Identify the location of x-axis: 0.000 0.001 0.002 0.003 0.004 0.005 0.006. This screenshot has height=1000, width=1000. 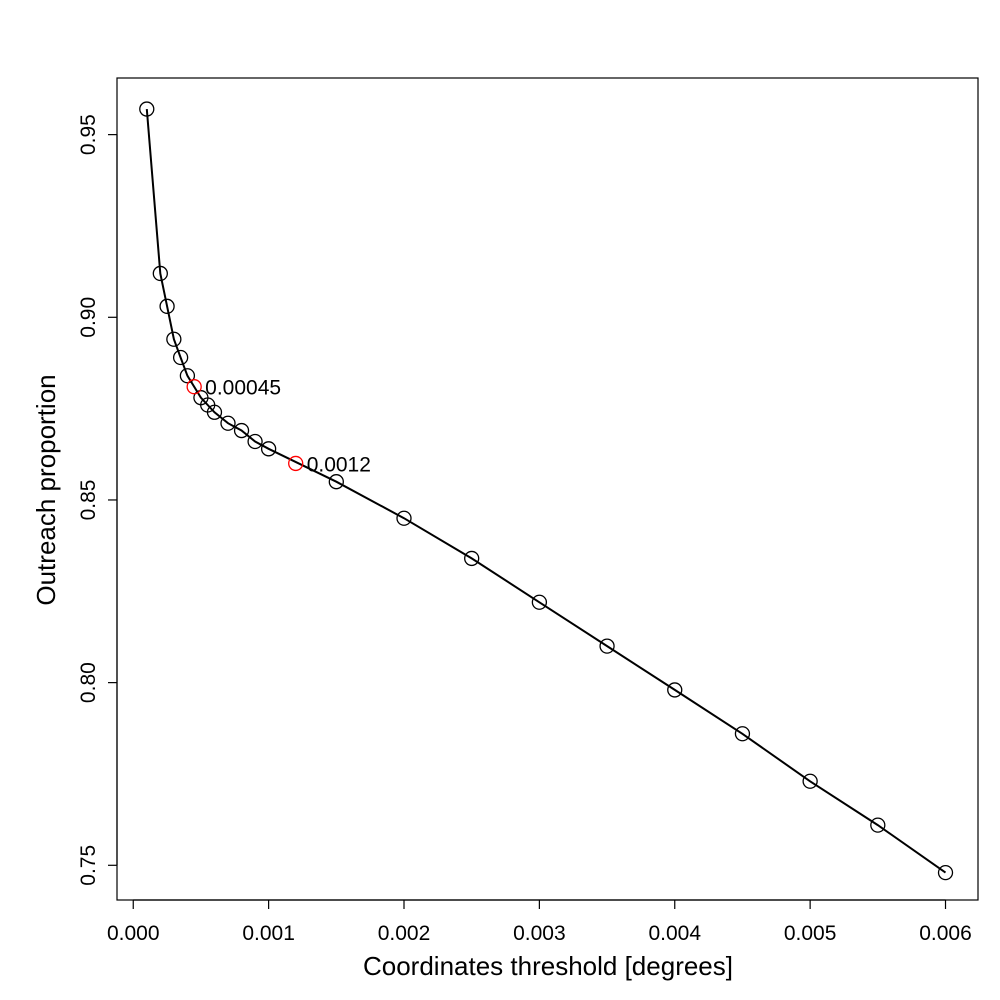
(539, 922).